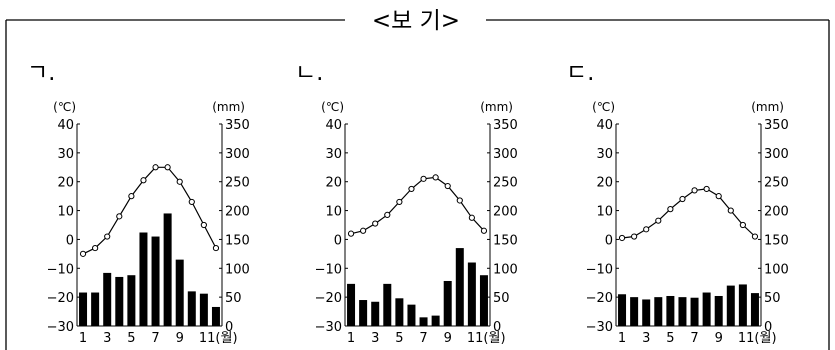 The image size is (835, 350). I want to click on precipitation-tick-label: 250, so click(776, 183).